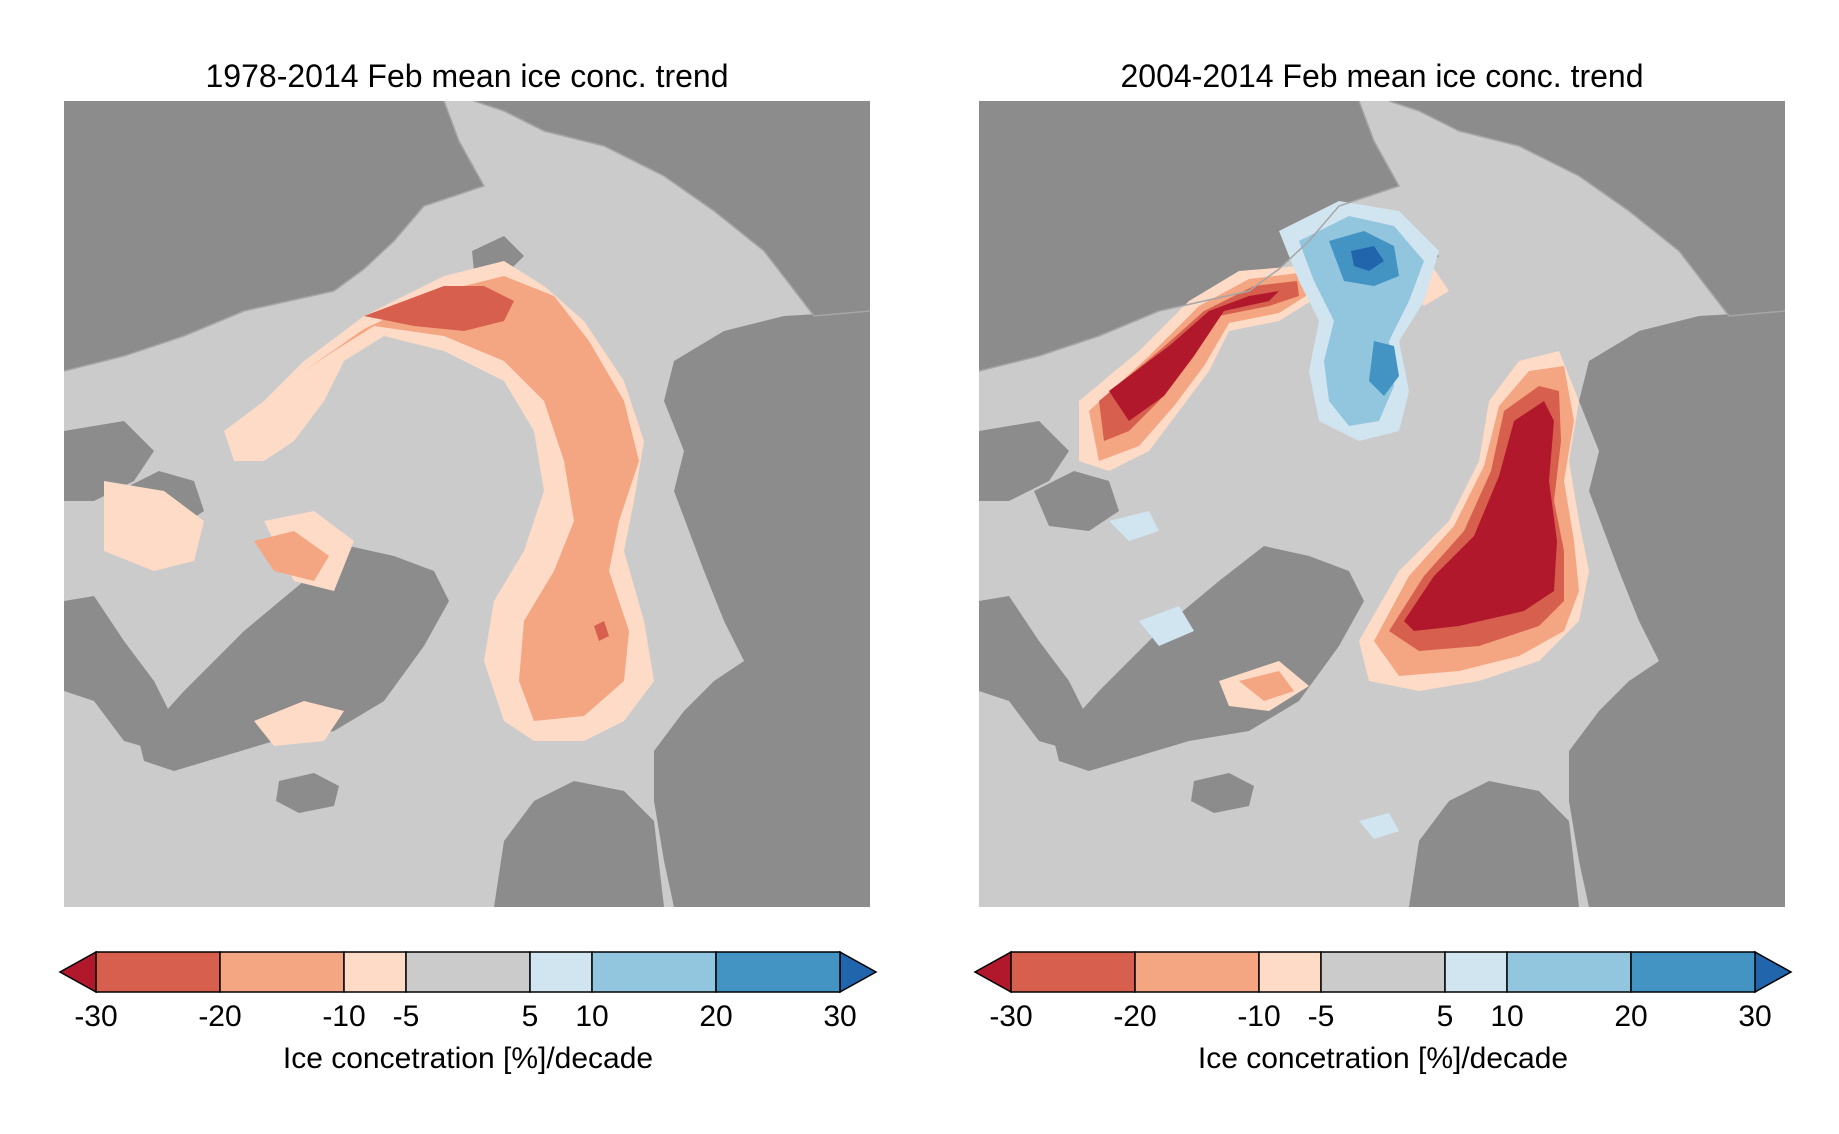  What do you see at coordinates (467, 76) in the screenshot?
I see `panel-title: 1978-2014 Feb mean ice conc. trend` at bounding box center [467, 76].